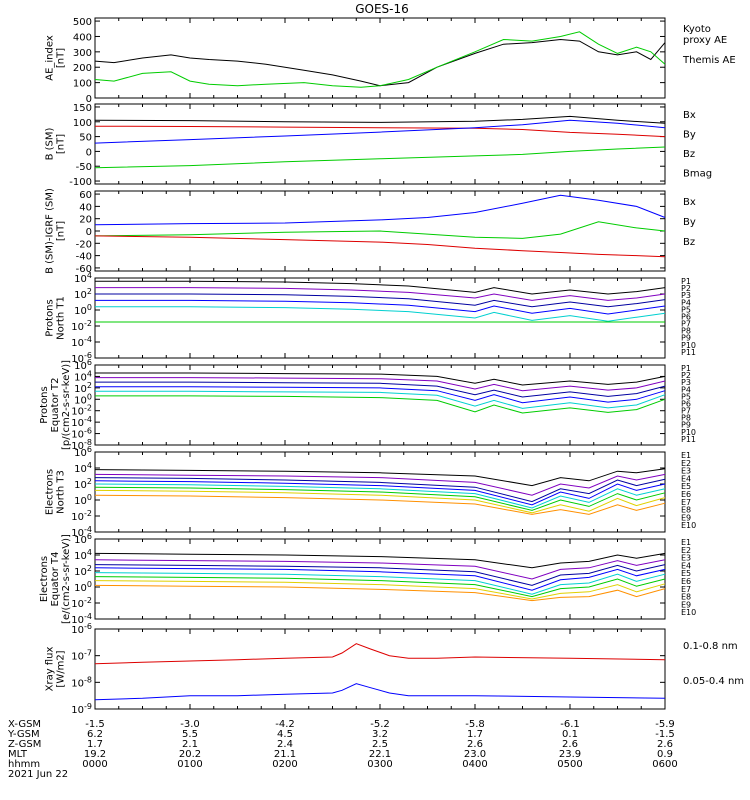 This screenshot has height=800, width=750. Describe the element at coordinates (686, 517) in the screenshot. I see `legend-item: E9` at that location.